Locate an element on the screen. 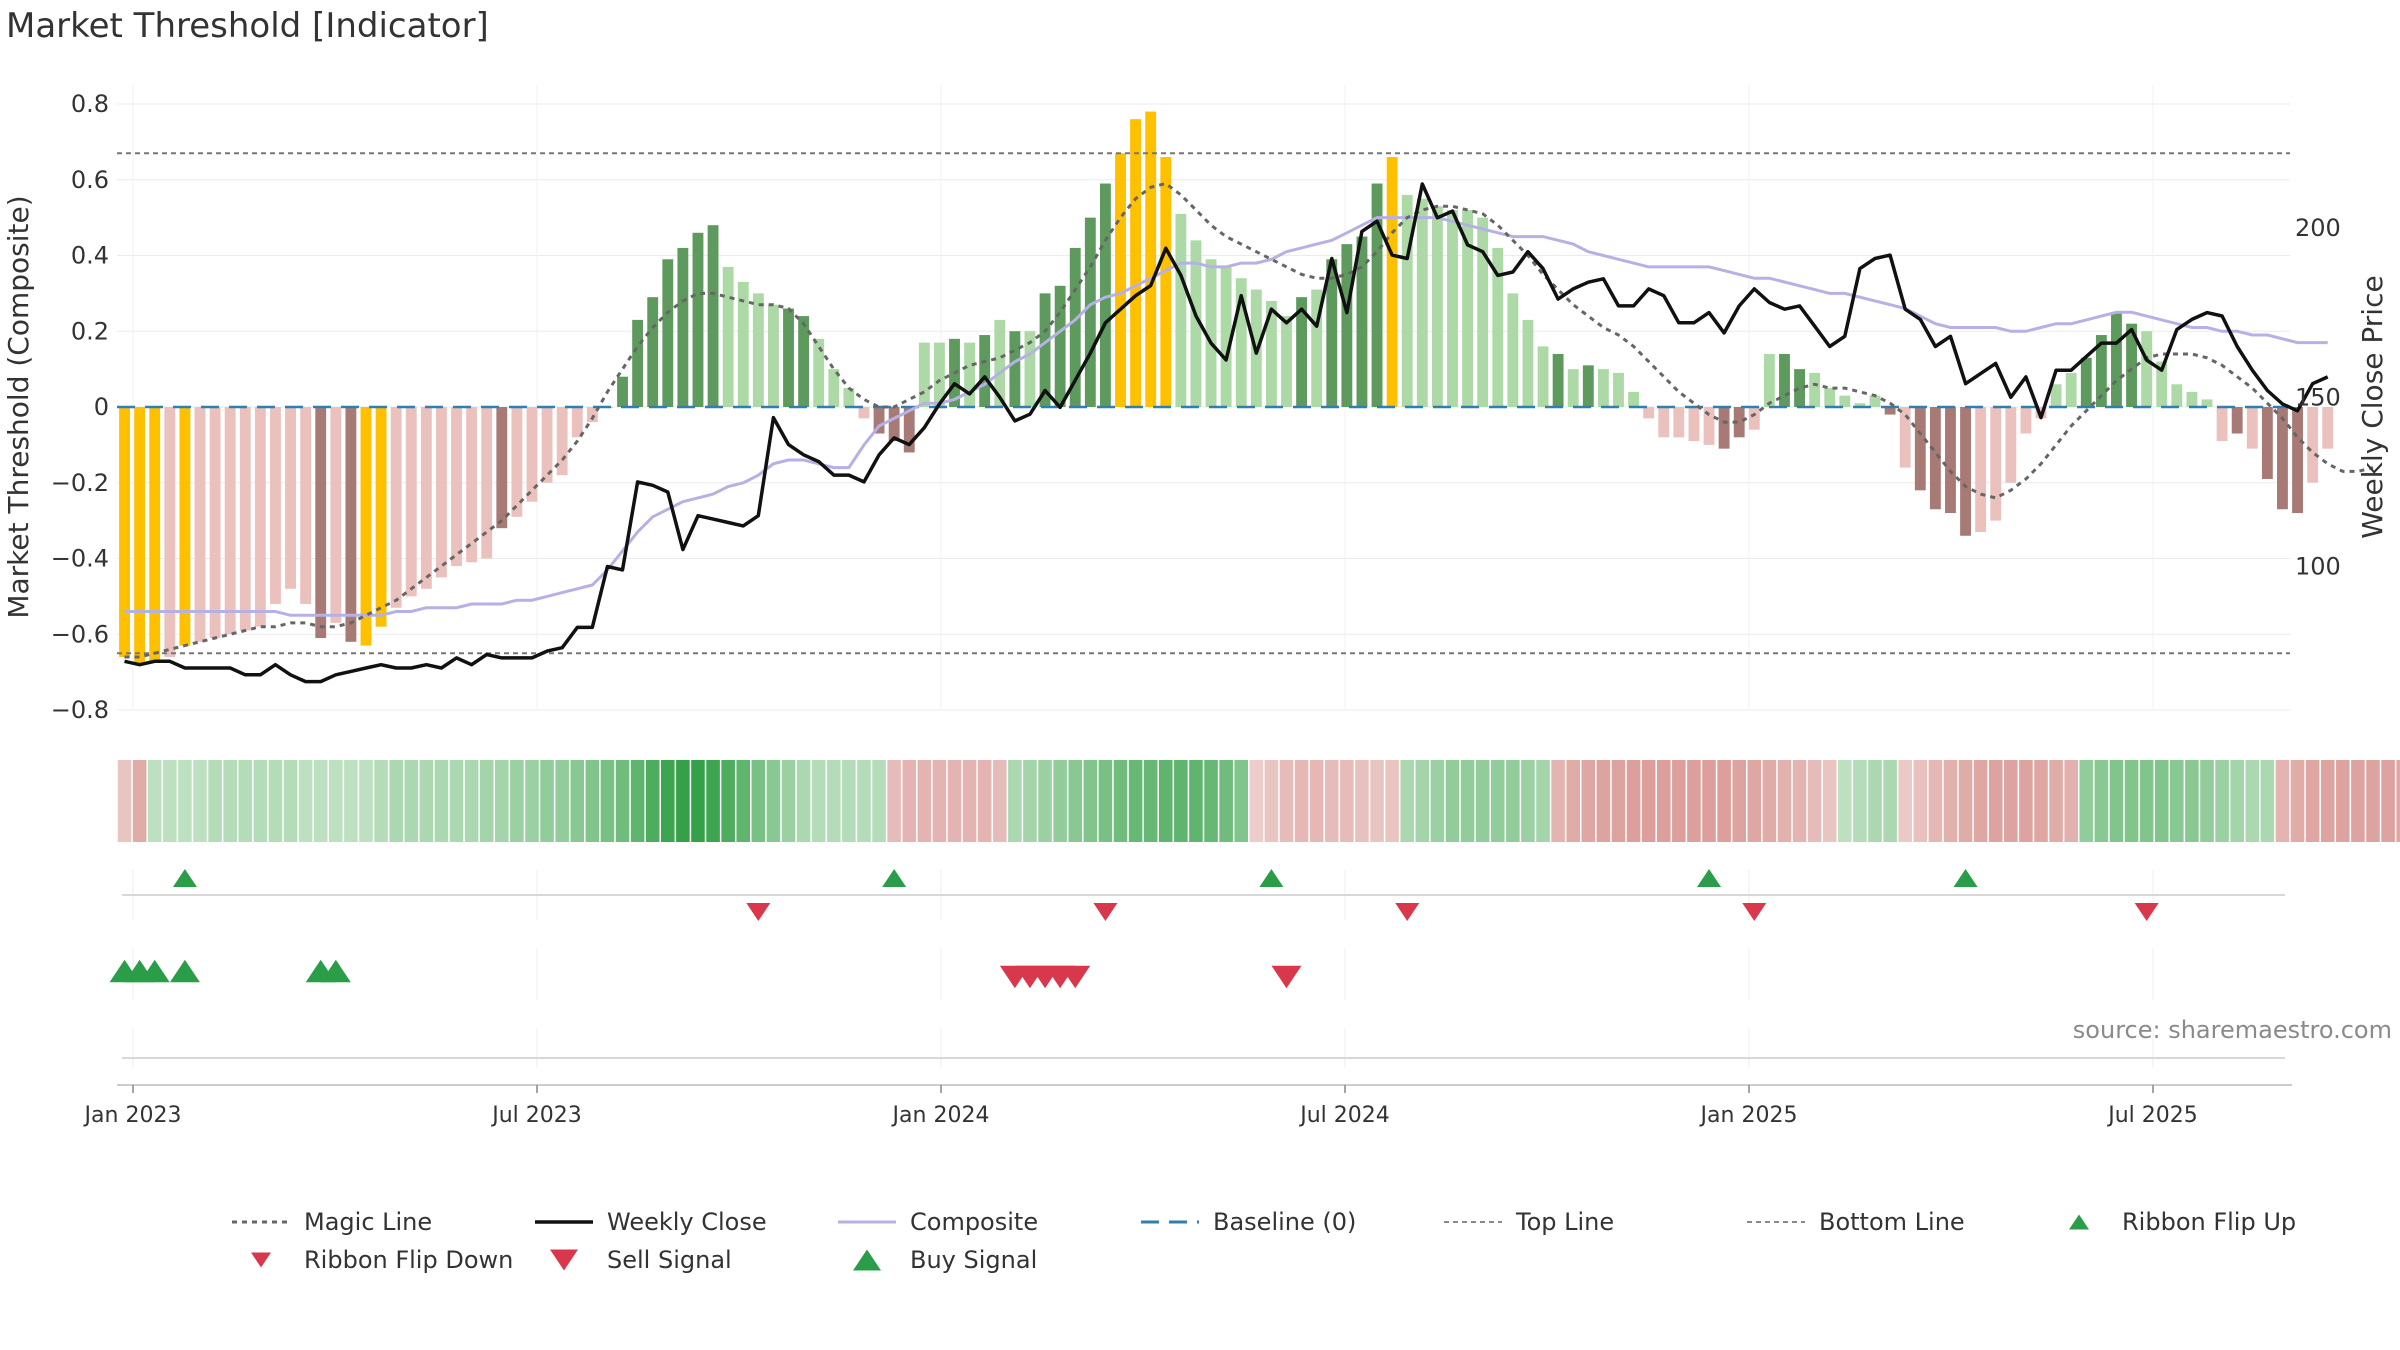 Image resolution: width=2400 pixels, height=1350 pixels. legend-label: Weekly Close is located at coordinates (687, 1222).